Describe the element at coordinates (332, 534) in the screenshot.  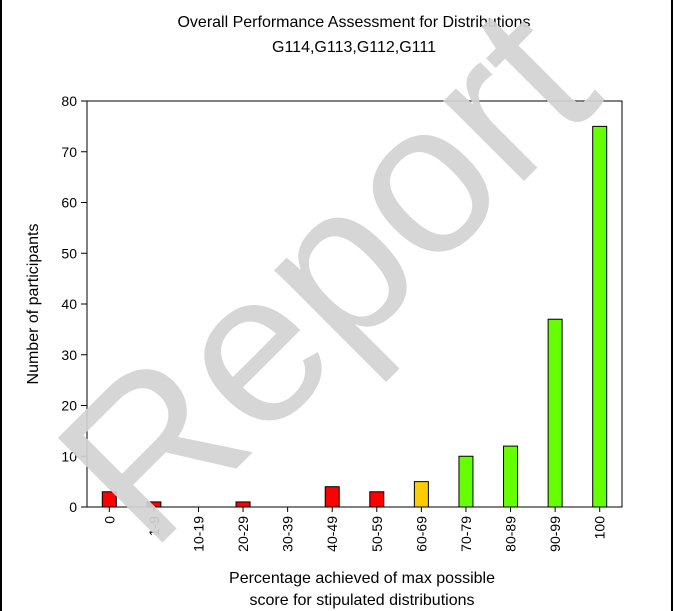
I see `x-tick-label: 40-49` at that location.